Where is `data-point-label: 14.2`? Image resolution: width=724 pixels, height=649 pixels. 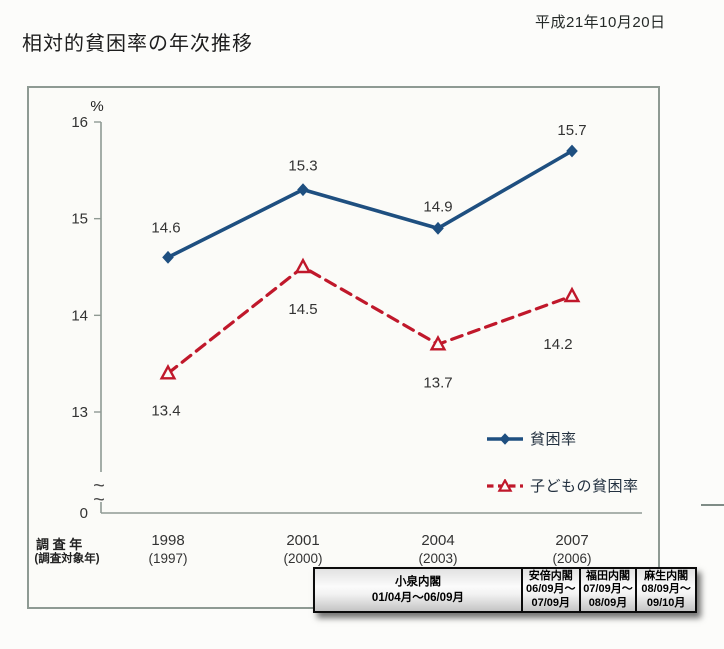 data-point-label: 14.2 is located at coordinates (557, 344).